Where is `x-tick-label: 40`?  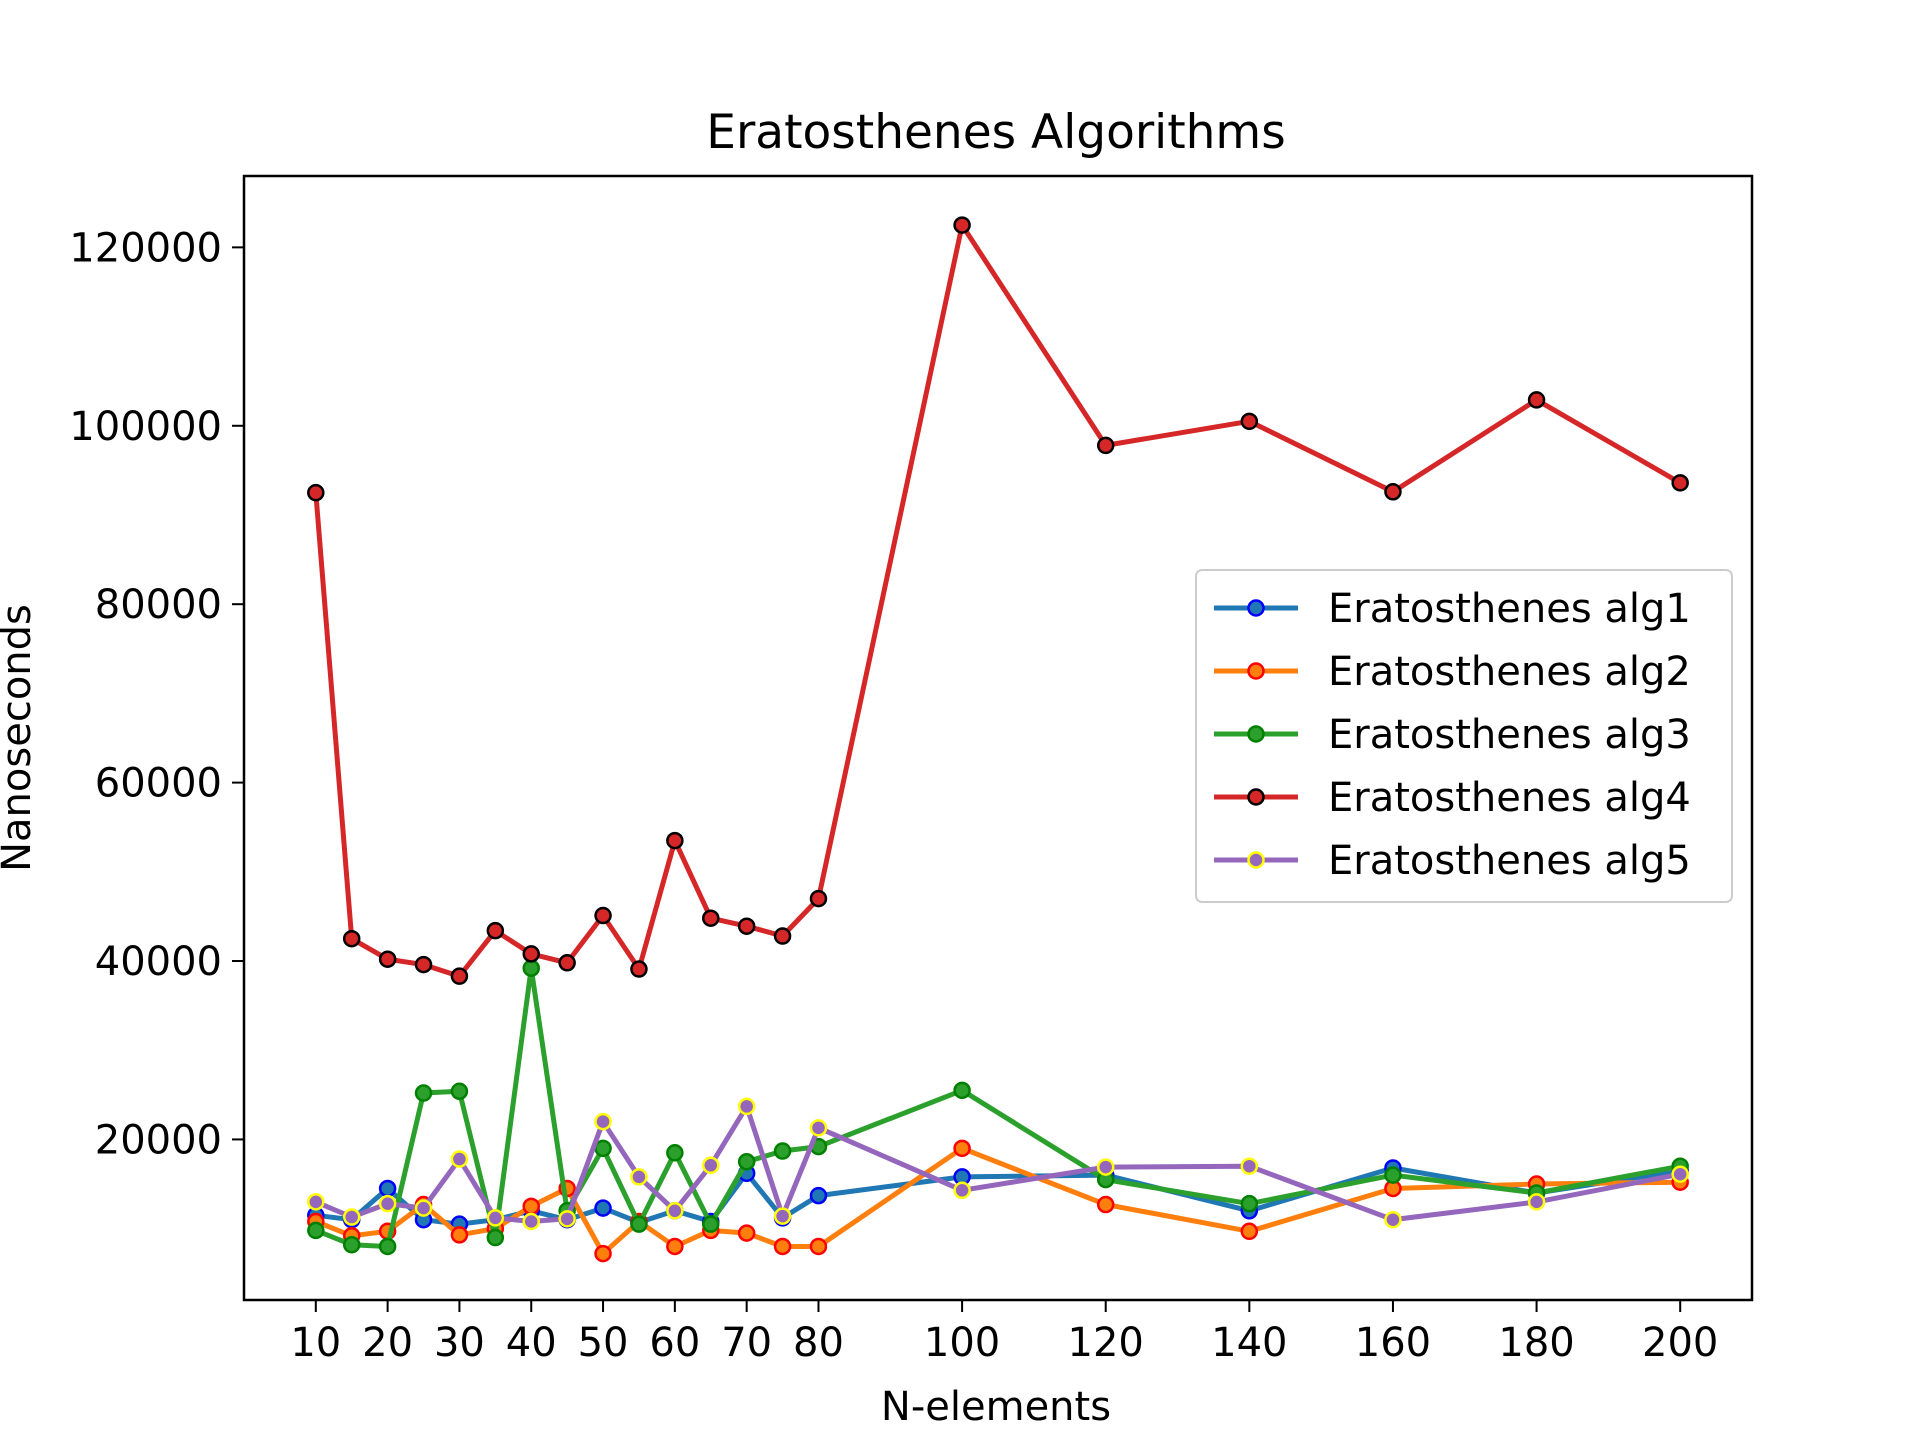
x-tick-label: 40 is located at coordinates (531, 1343).